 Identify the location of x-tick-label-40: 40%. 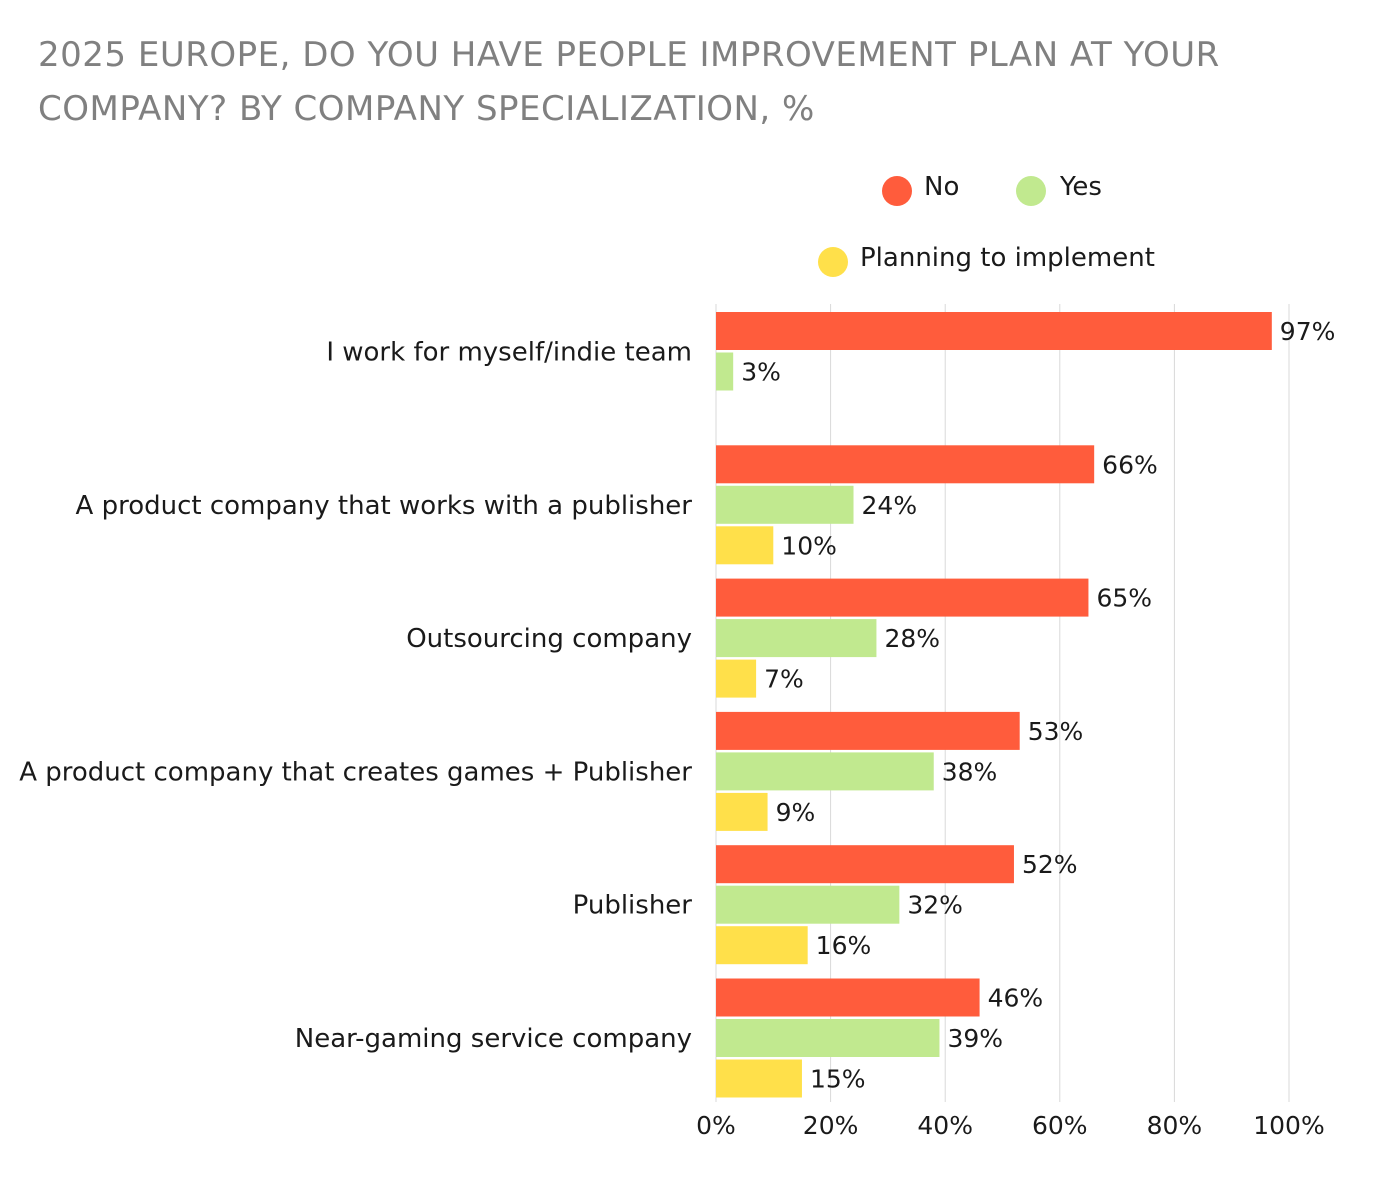
(945, 1125).